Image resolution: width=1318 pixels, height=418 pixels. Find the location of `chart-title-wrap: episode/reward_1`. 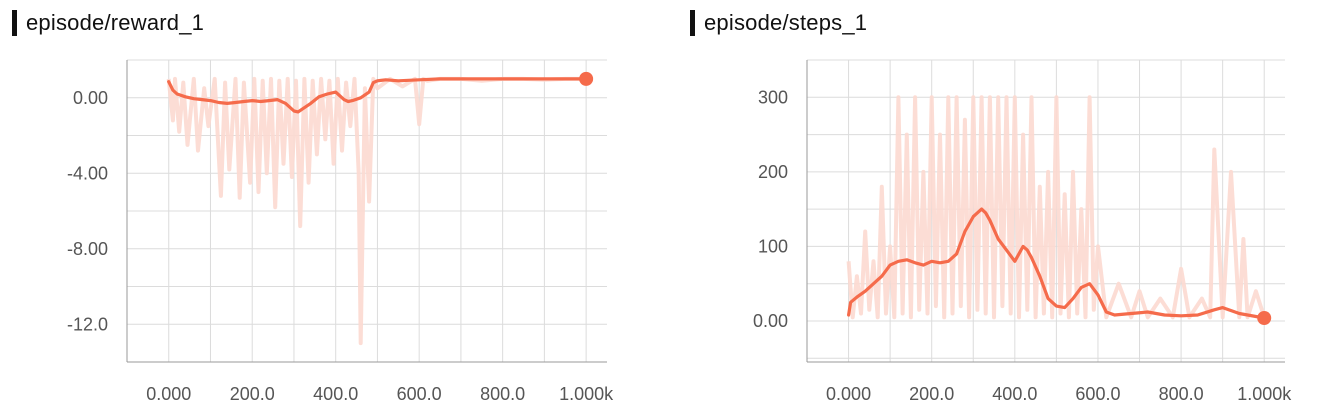

chart-title-wrap: episode/reward_1 is located at coordinates (108, 23).